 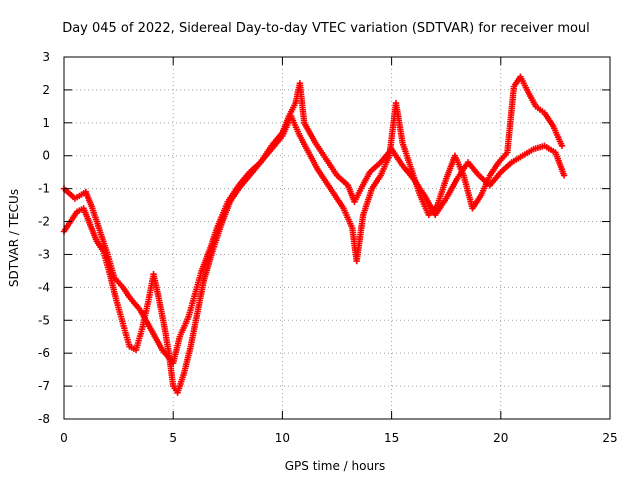 I want to click on y-axis-title: SDTVAR / TECUs, so click(x=14, y=238).